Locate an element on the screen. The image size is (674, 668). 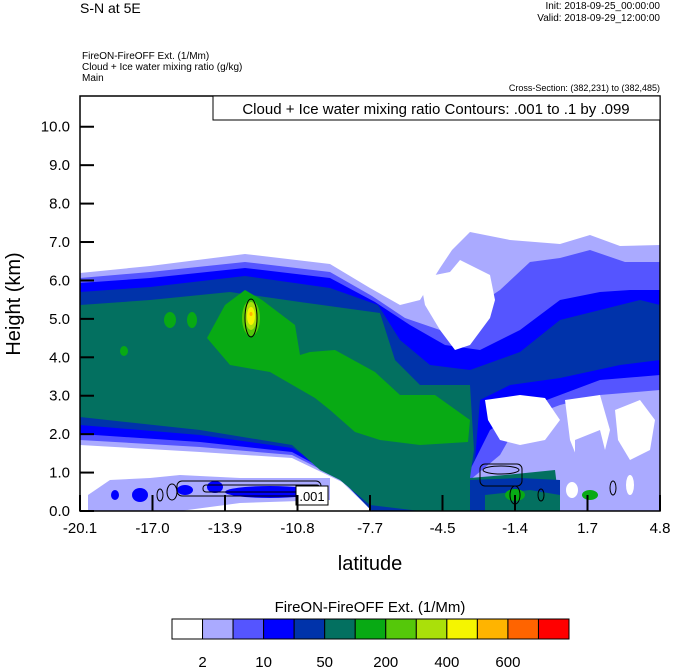
x-axis-label: latitude is located at coordinates (370, 564).